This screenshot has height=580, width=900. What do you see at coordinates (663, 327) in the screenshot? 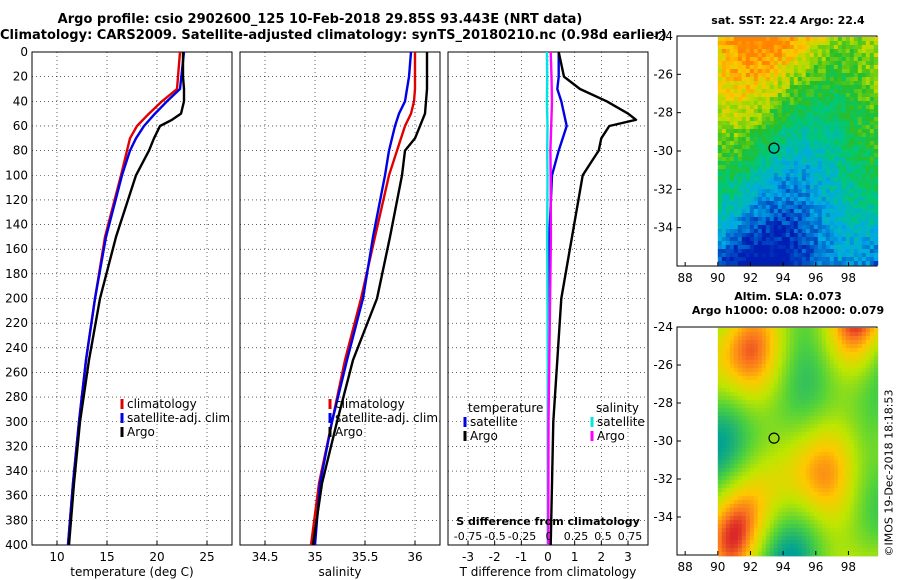
I see `sla-map-ytick-label: -24` at bounding box center [663, 327].